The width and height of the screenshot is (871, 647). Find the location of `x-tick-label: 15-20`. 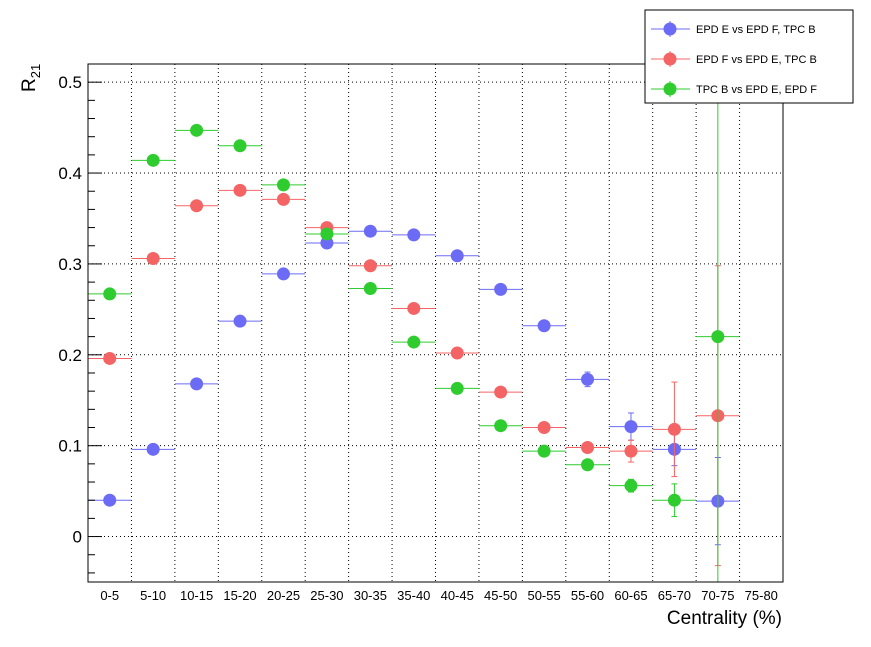

x-tick-label: 15-20 is located at coordinates (239, 595).